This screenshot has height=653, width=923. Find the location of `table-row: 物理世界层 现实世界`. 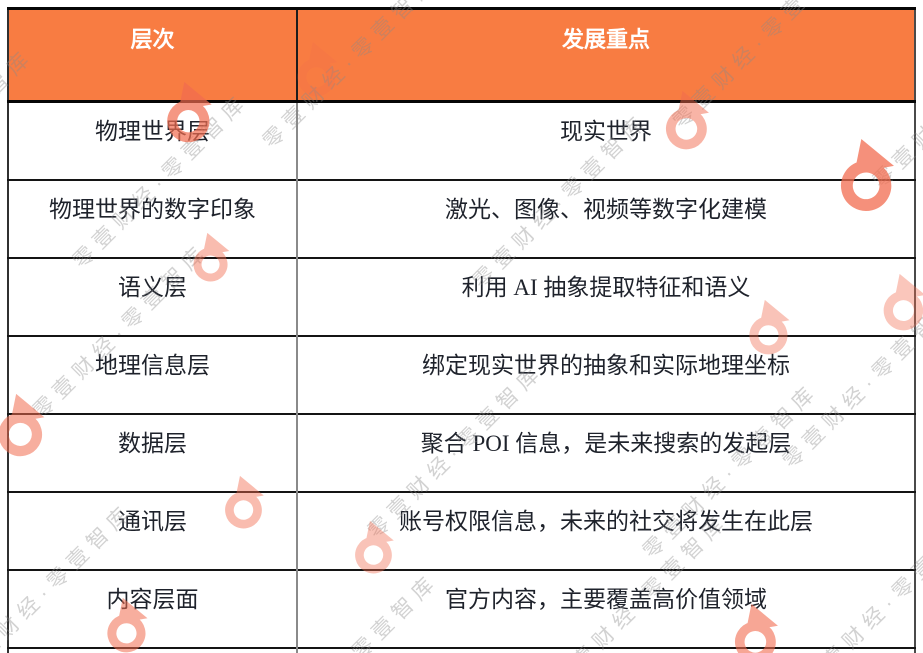

table-row: 物理世界层 现实世界 is located at coordinates (461, 140).